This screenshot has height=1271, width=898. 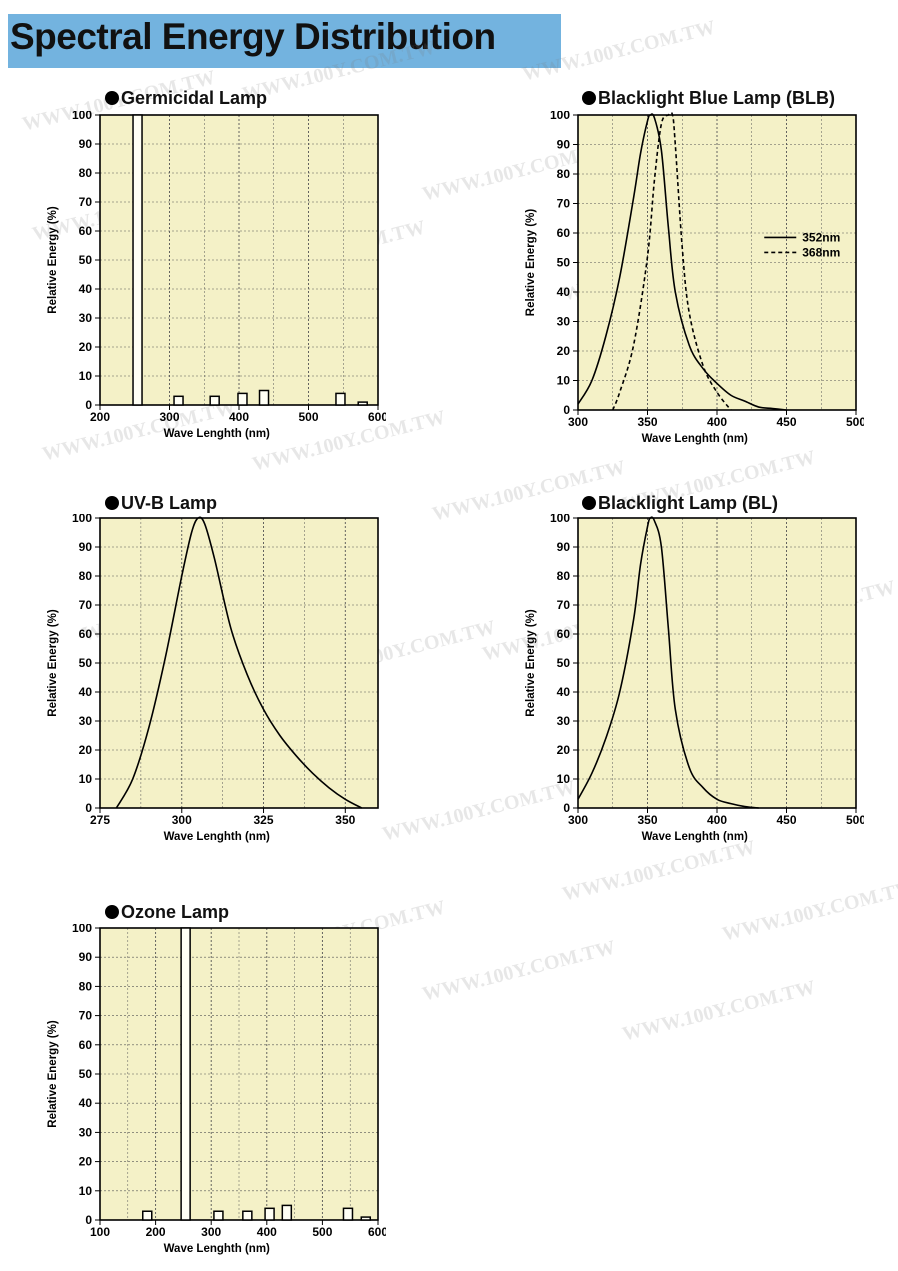 I want to click on chart-title-text: Blacklight Lamp (BL), so click(x=688, y=503).